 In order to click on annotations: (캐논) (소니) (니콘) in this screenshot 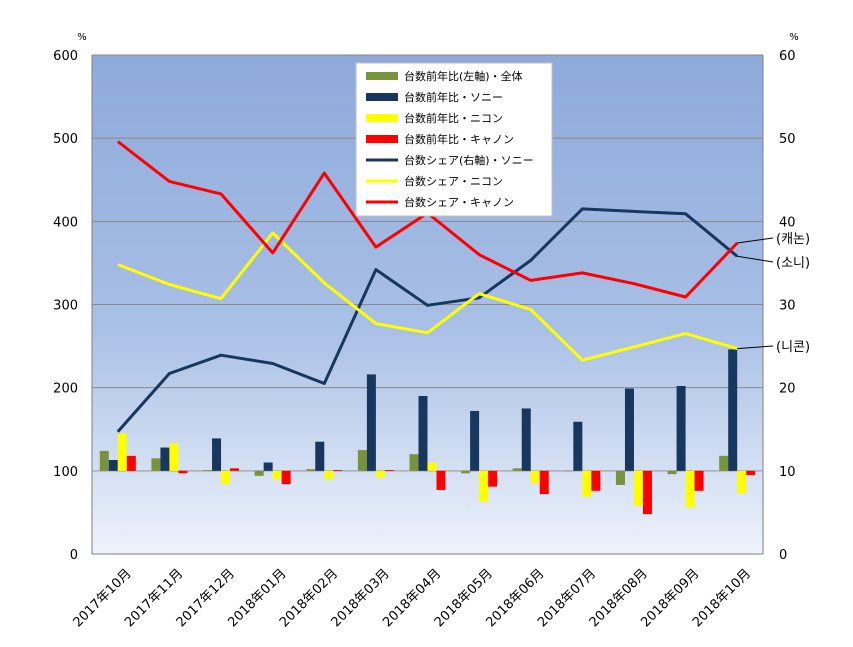, I will do `click(773, 293)`.